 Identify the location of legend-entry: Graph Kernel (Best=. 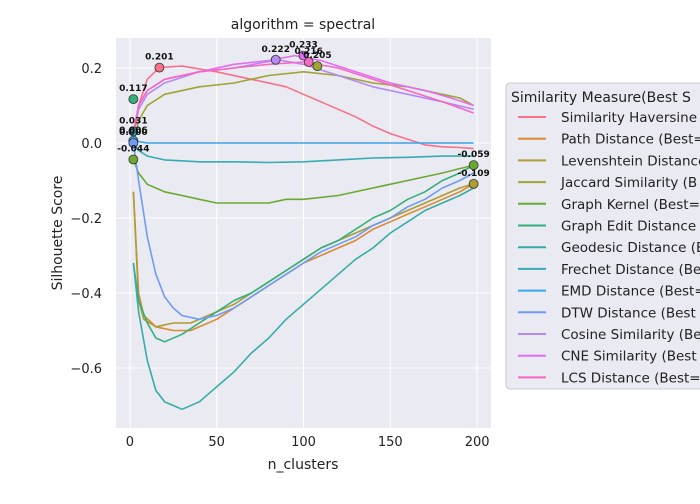
(630, 205).